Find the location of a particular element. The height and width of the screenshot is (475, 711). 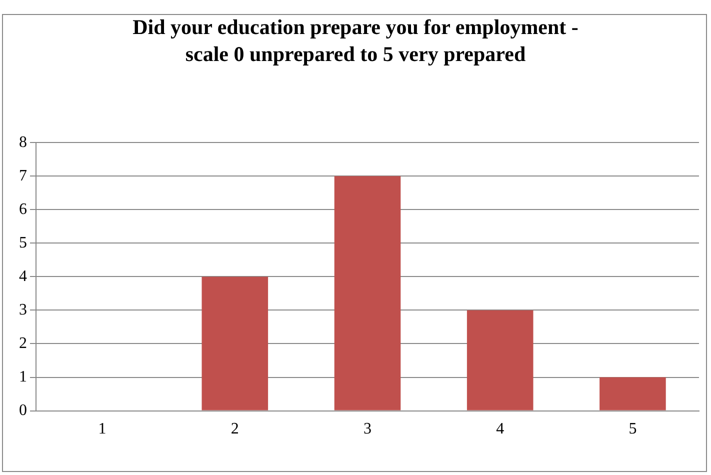

y-tick-label: 6 is located at coordinates (23, 209).